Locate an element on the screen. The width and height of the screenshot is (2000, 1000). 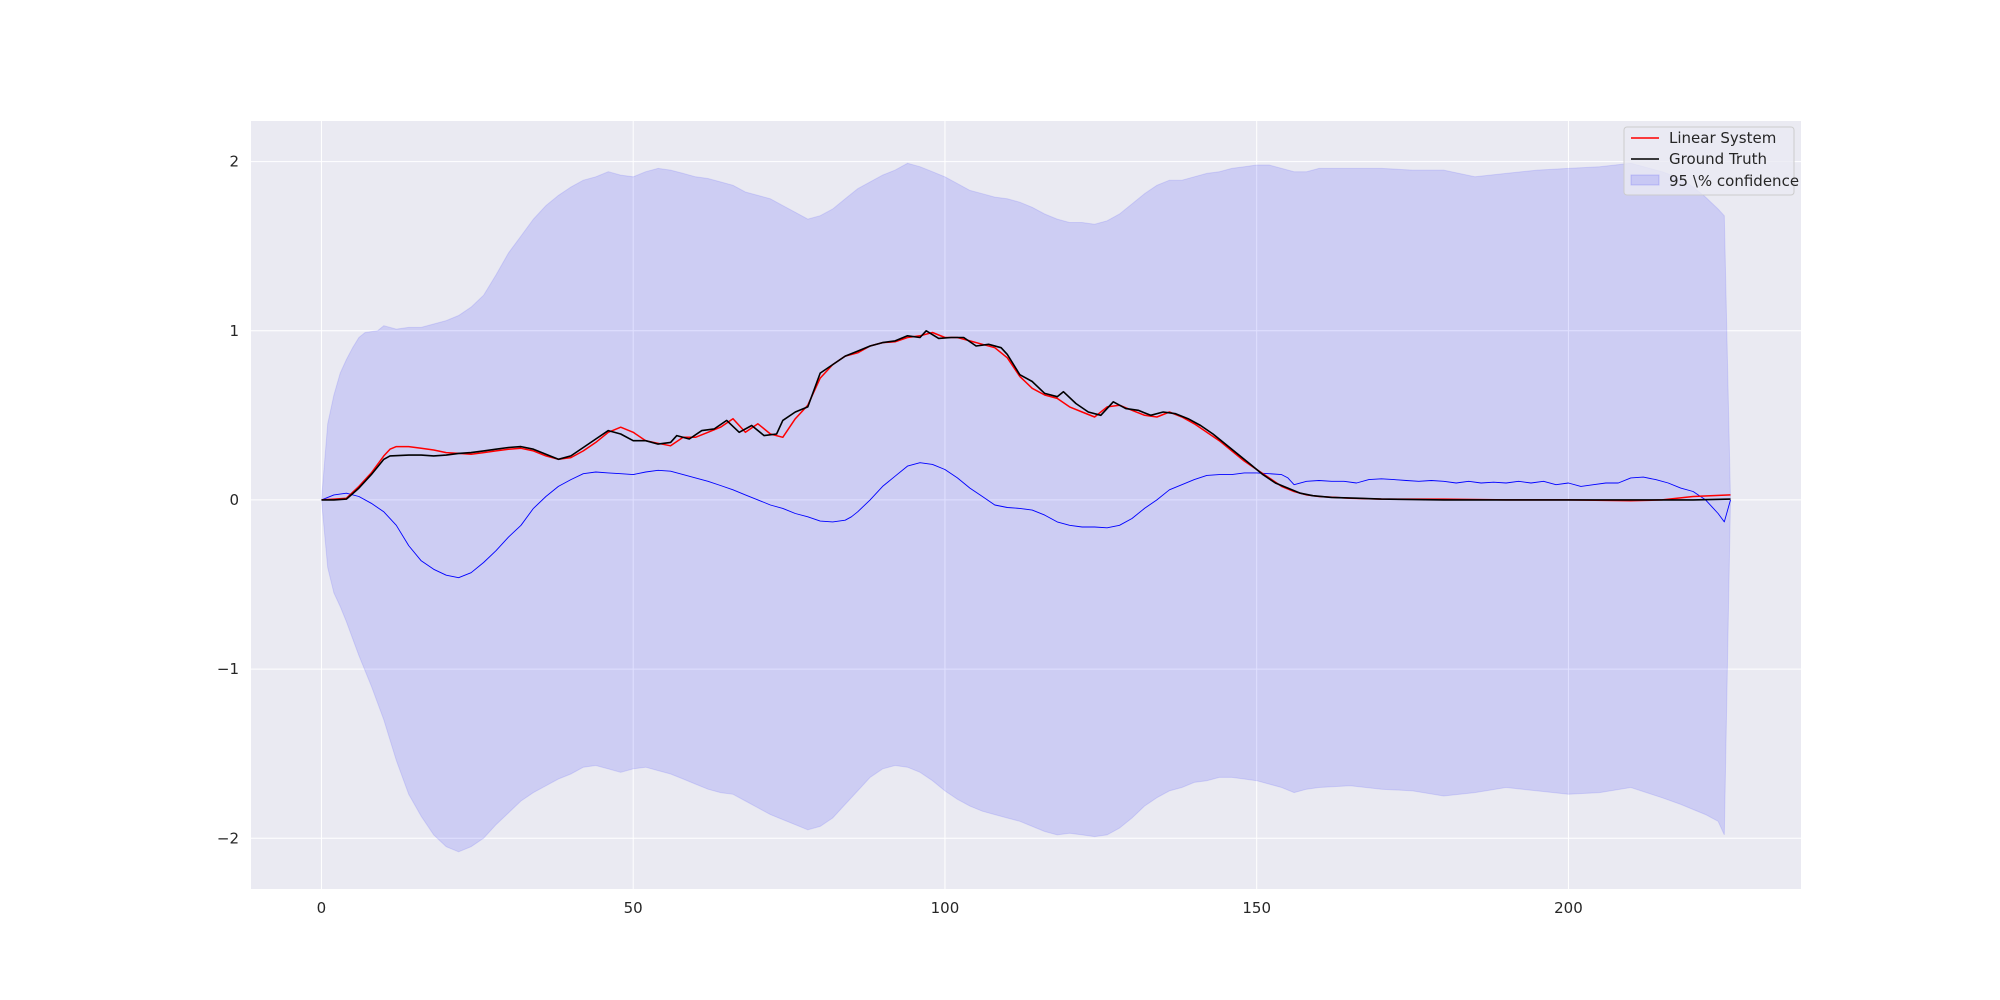
legend-label-confidence: 95 \% confidence is located at coordinates (1734, 181).